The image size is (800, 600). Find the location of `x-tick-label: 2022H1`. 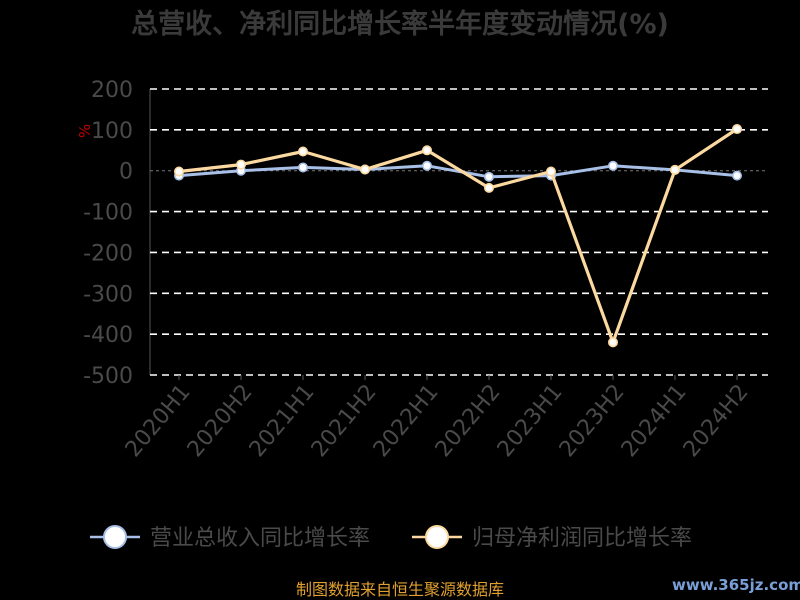

x-tick-label: 2022H1 is located at coordinates (406, 421).